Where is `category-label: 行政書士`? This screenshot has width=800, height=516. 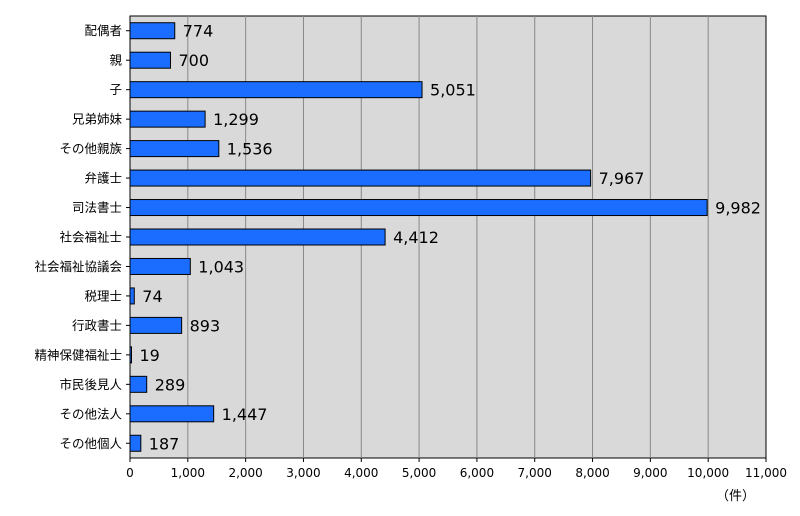 category-label: 行政書士 is located at coordinates (97, 325).